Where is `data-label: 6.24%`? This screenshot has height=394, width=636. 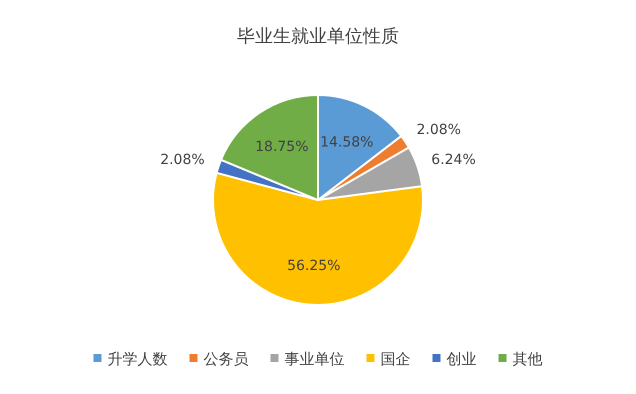 data-label: 6.24% is located at coordinates (453, 160).